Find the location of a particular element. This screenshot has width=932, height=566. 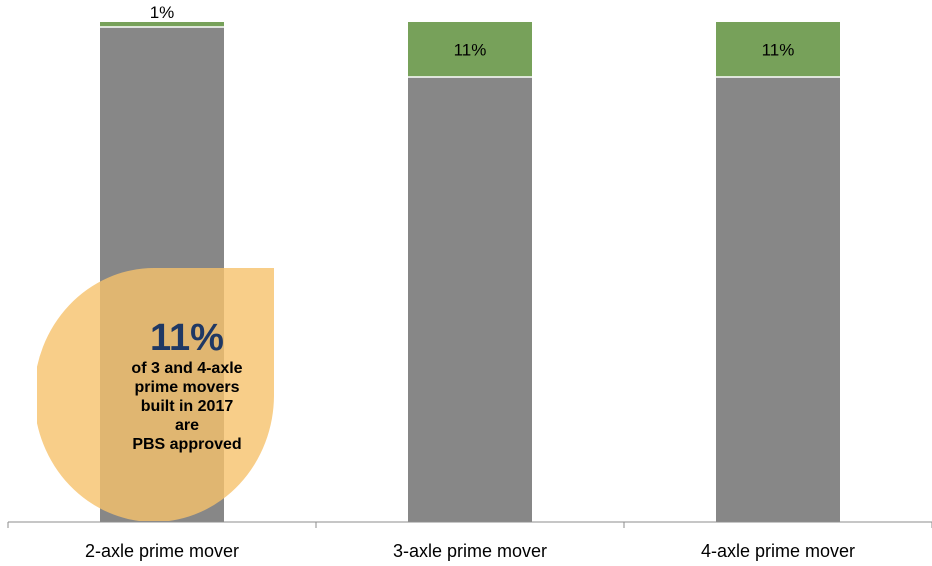

bar-3-data-label: 11% is located at coordinates (778, 50).